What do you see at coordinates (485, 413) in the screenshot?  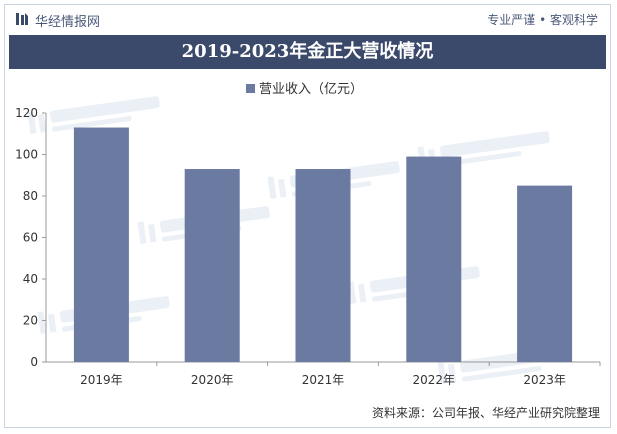 I see `source-note: 资料来源：公司年报、华经产业研究院整理` at bounding box center [485, 413].